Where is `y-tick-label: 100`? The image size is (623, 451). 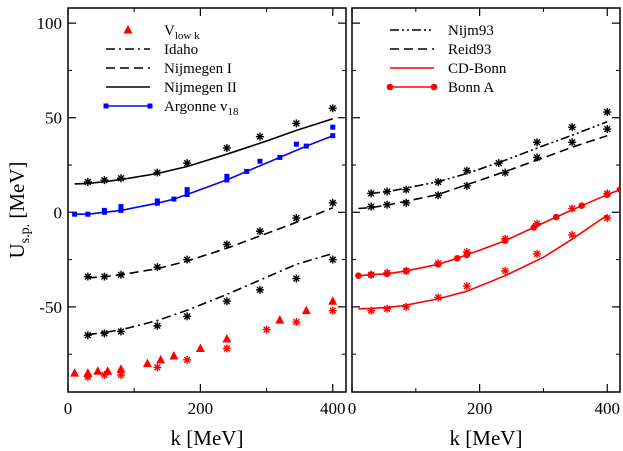
y-tick-label: 100 is located at coordinates (50, 23).